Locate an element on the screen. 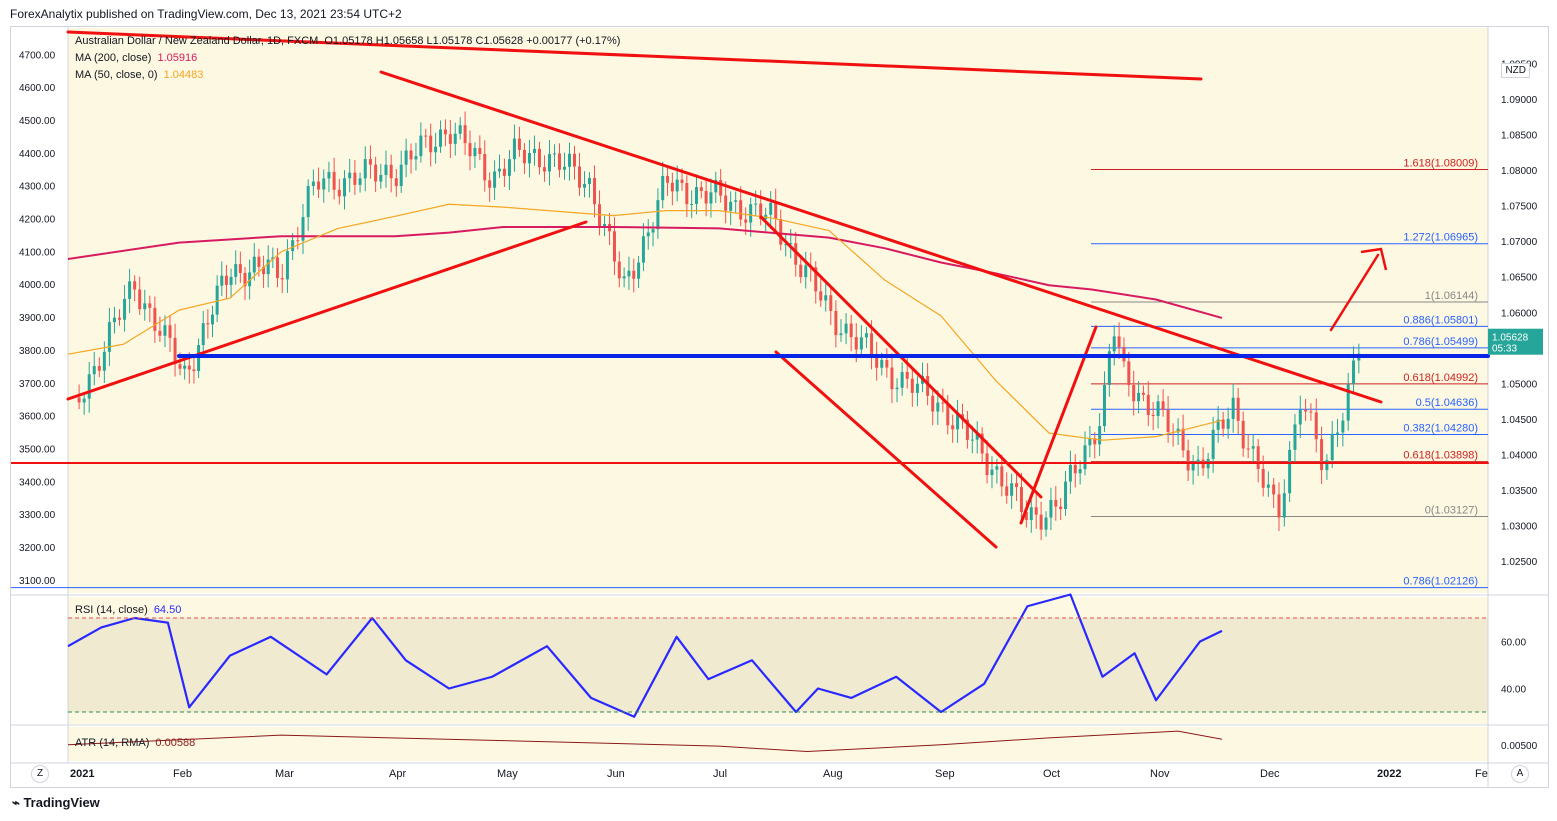 The width and height of the screenshot is (1557, 821). y-left-tick: 4000.00 is located at coordinates (37, 285).